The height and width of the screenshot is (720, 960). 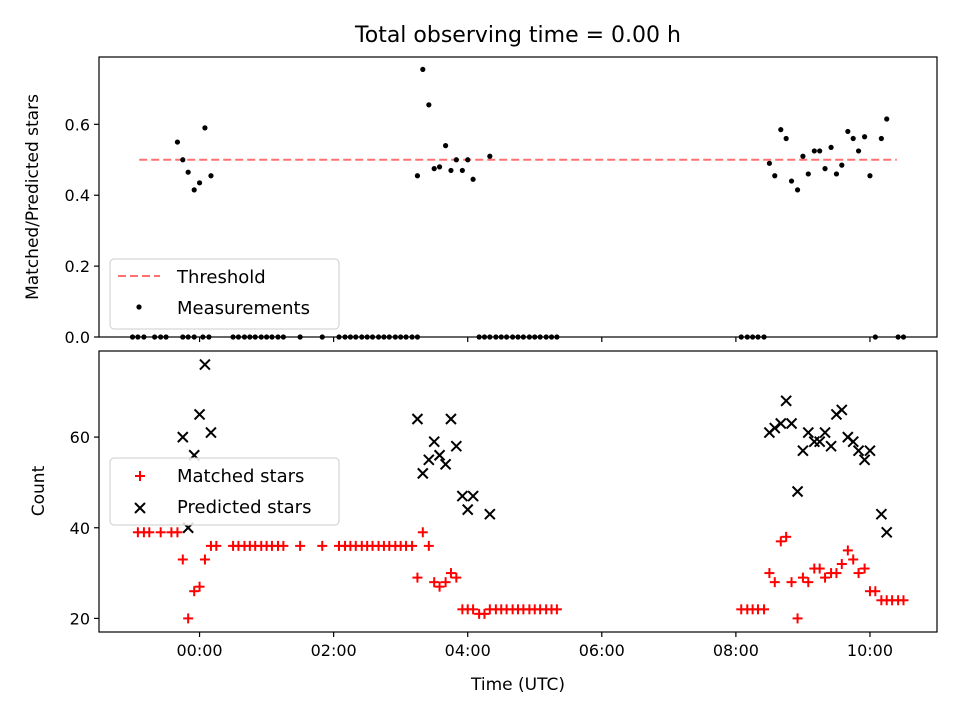 I want to click on bottom-x-tick-label: 08:00, so click(x=736, y=650).